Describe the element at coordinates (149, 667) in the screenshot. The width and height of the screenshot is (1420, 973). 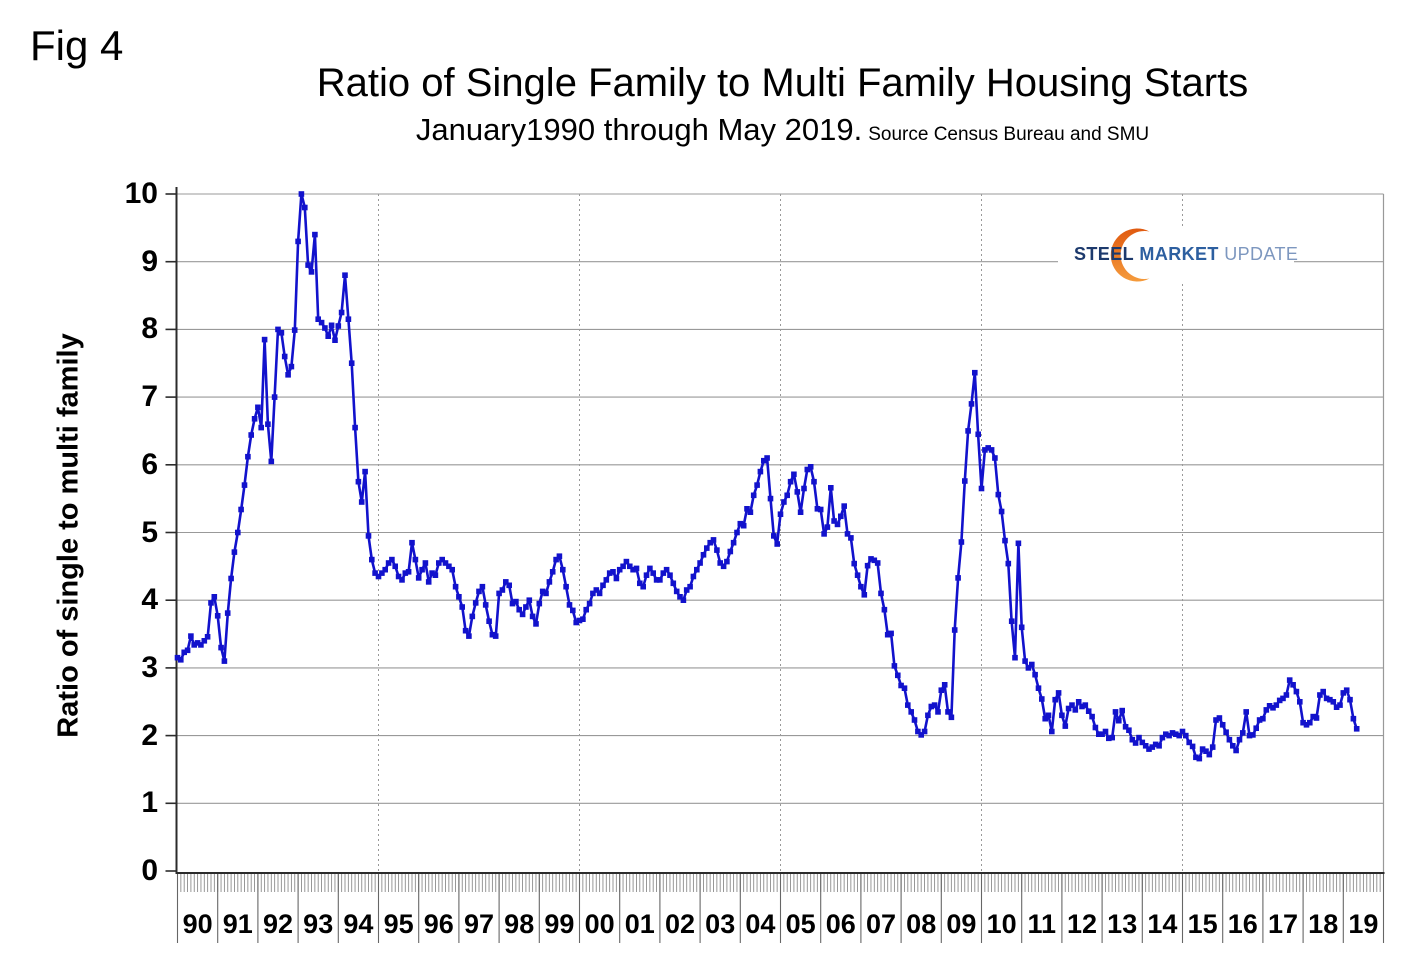
I see `y-tick-label: 3` at that location.